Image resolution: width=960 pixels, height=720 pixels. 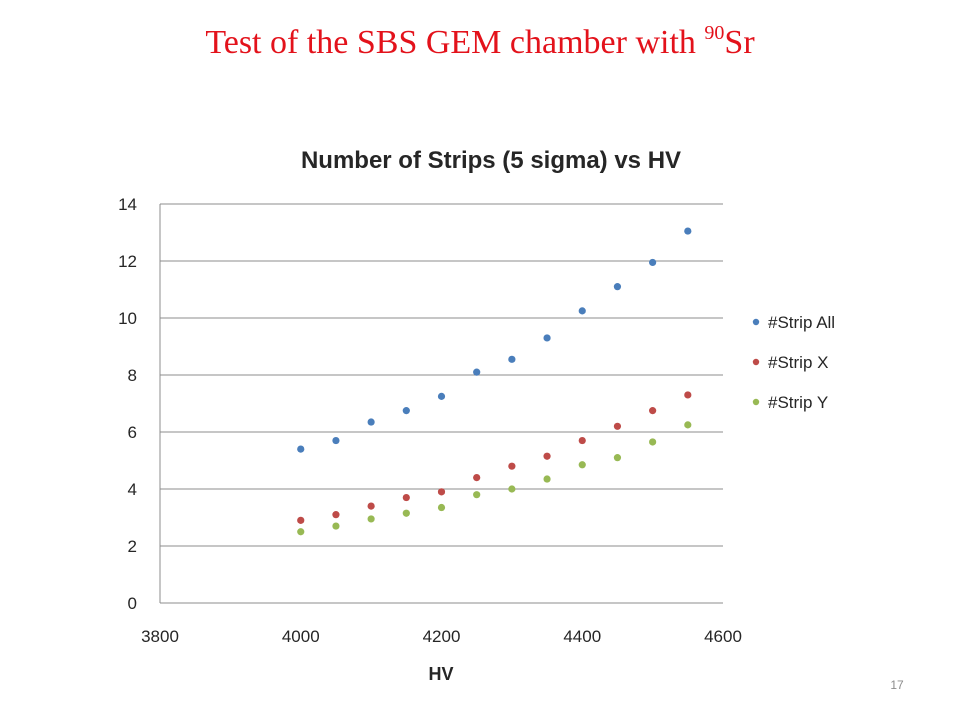 I want to click on page-number: 17, so click(x=897, y=685).